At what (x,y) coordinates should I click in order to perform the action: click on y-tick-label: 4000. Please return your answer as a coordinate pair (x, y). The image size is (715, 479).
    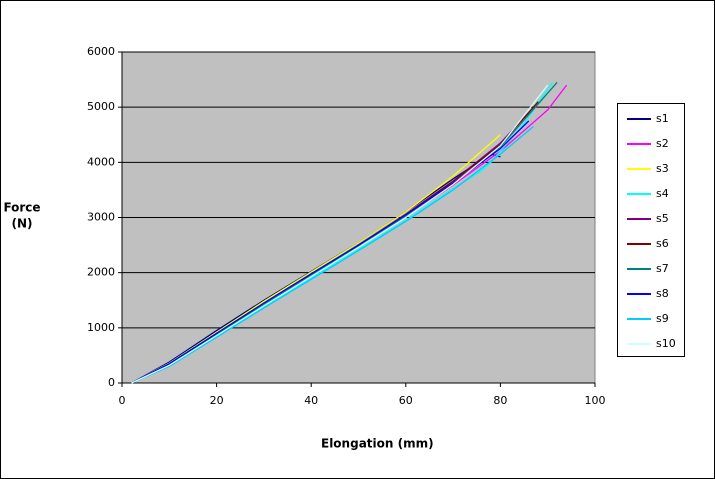
    Looking at the image, I should click on (101, 161).